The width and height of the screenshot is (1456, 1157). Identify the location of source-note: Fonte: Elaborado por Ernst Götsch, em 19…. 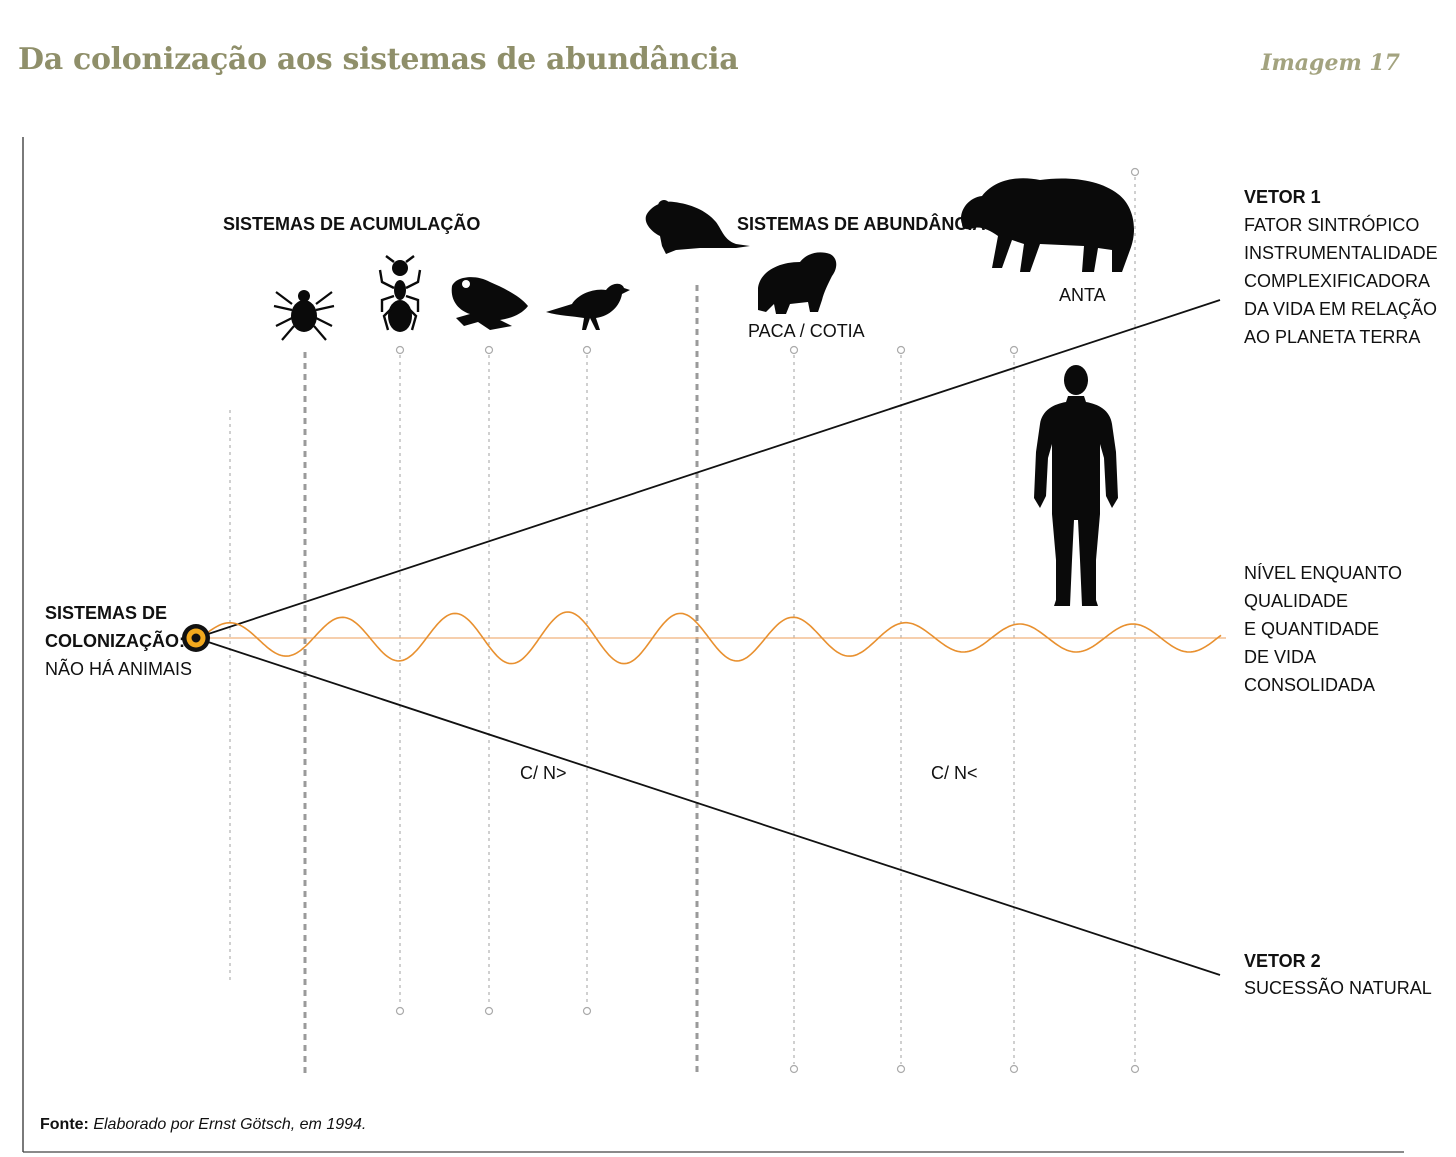
(203, 1125).